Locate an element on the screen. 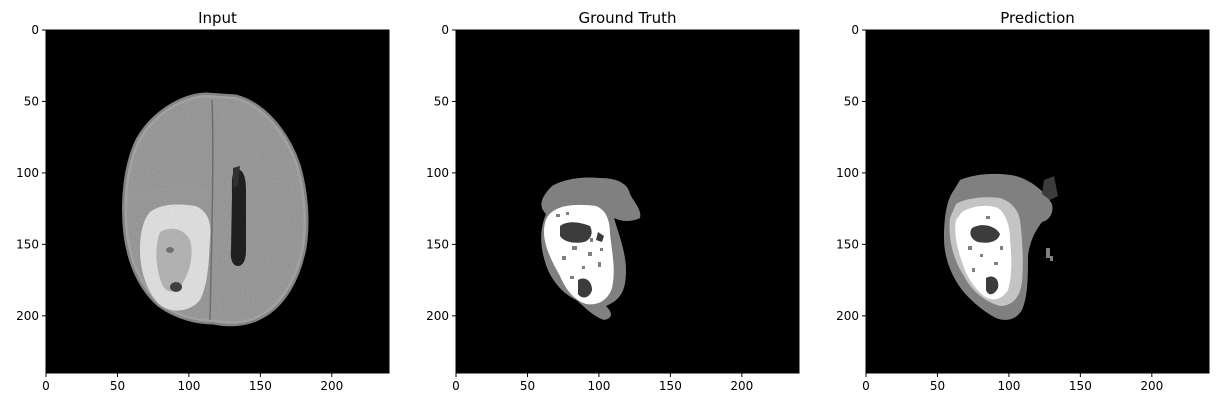 This screenshot has width=1222, height=407. cortex-rim is located at coordinates (215, 209).